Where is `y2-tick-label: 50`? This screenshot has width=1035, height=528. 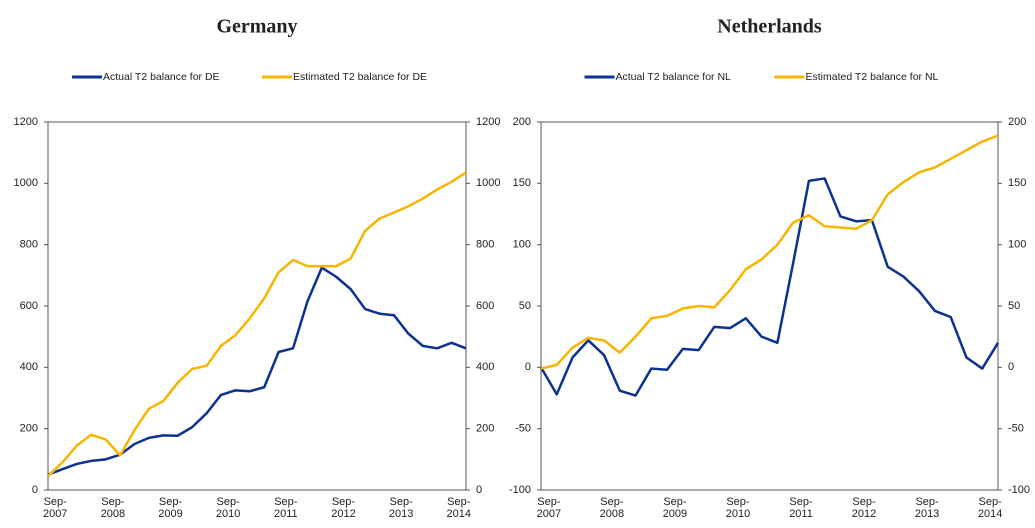 y2-tick-label: 50 is located at coordinates (1014, 306).